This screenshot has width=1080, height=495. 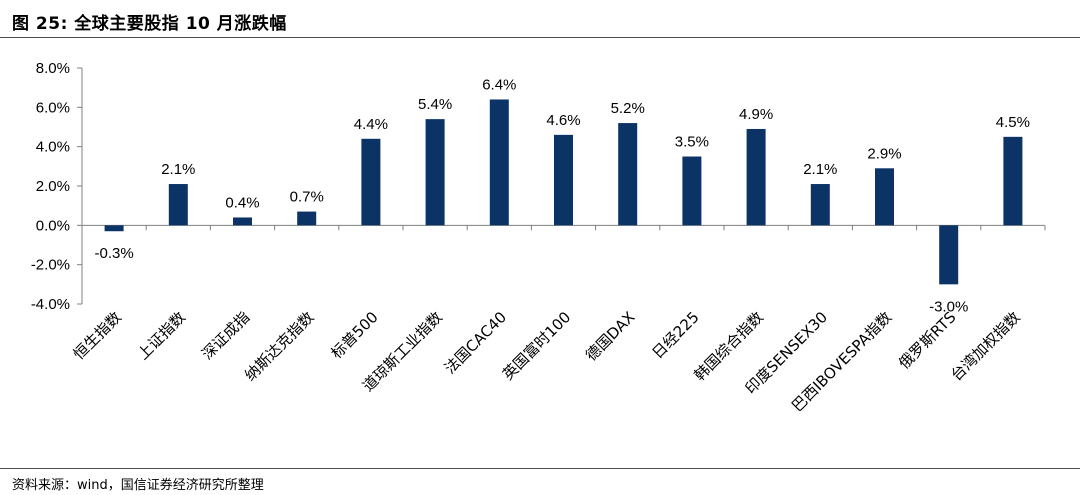 What do you see at coordinates (371, 124) in the screenshot?
I see `data-label: 4.4%` at bounding box center [371, 124].